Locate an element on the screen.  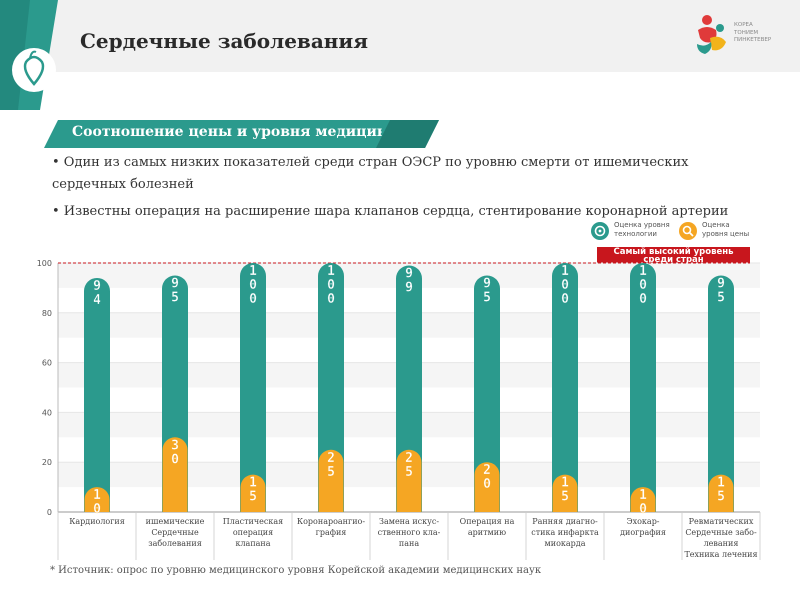
y-tick-label: 0 is located at coordinates (49, 512).